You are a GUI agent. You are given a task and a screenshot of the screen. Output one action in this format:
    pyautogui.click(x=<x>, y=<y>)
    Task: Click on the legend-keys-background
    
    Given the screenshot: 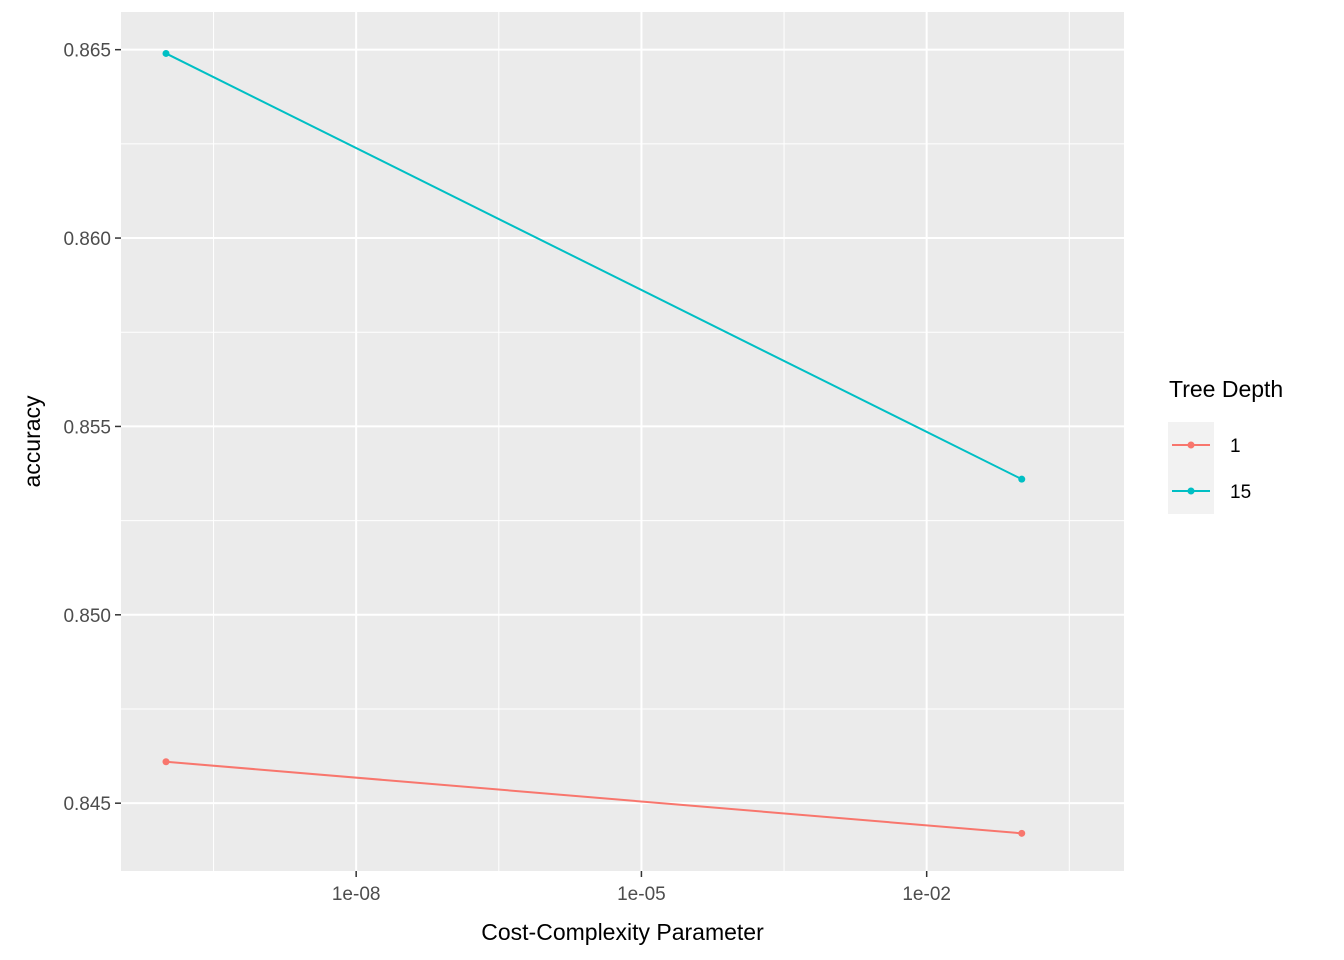 What is the action you would take?
    pyautogui.click(x=1191, y=468)
    